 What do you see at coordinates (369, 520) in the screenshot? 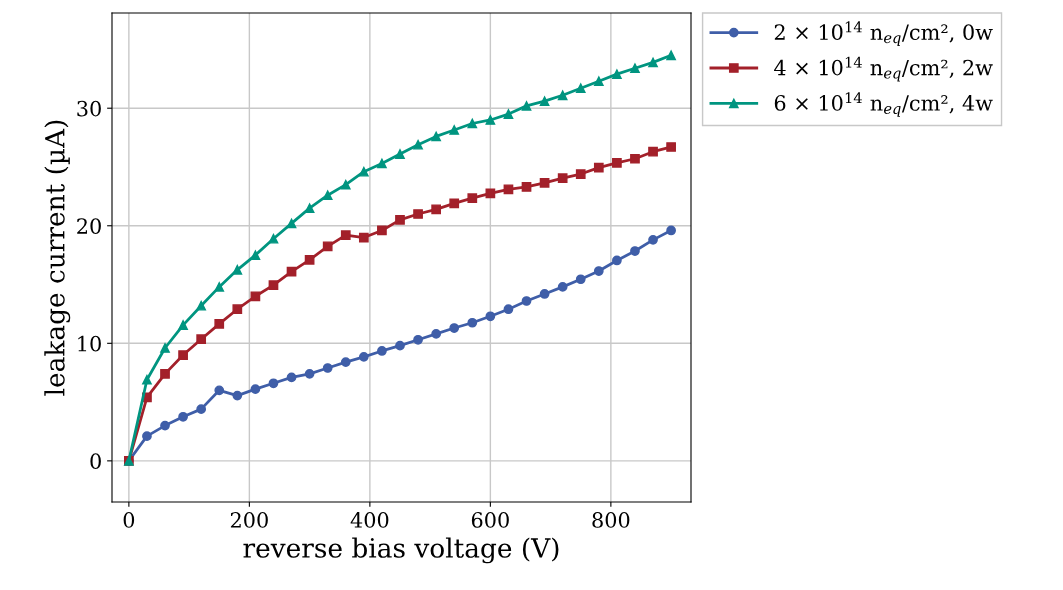
I see `x-tick-label: 400` at bounding box center [369, 520].